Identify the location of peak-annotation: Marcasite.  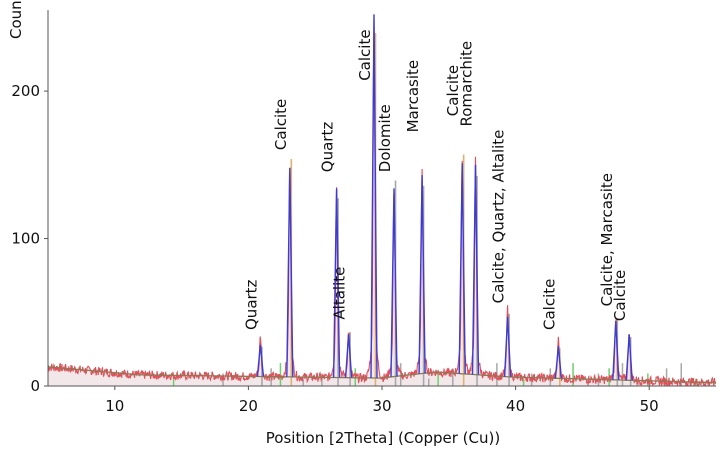
(413, 96).